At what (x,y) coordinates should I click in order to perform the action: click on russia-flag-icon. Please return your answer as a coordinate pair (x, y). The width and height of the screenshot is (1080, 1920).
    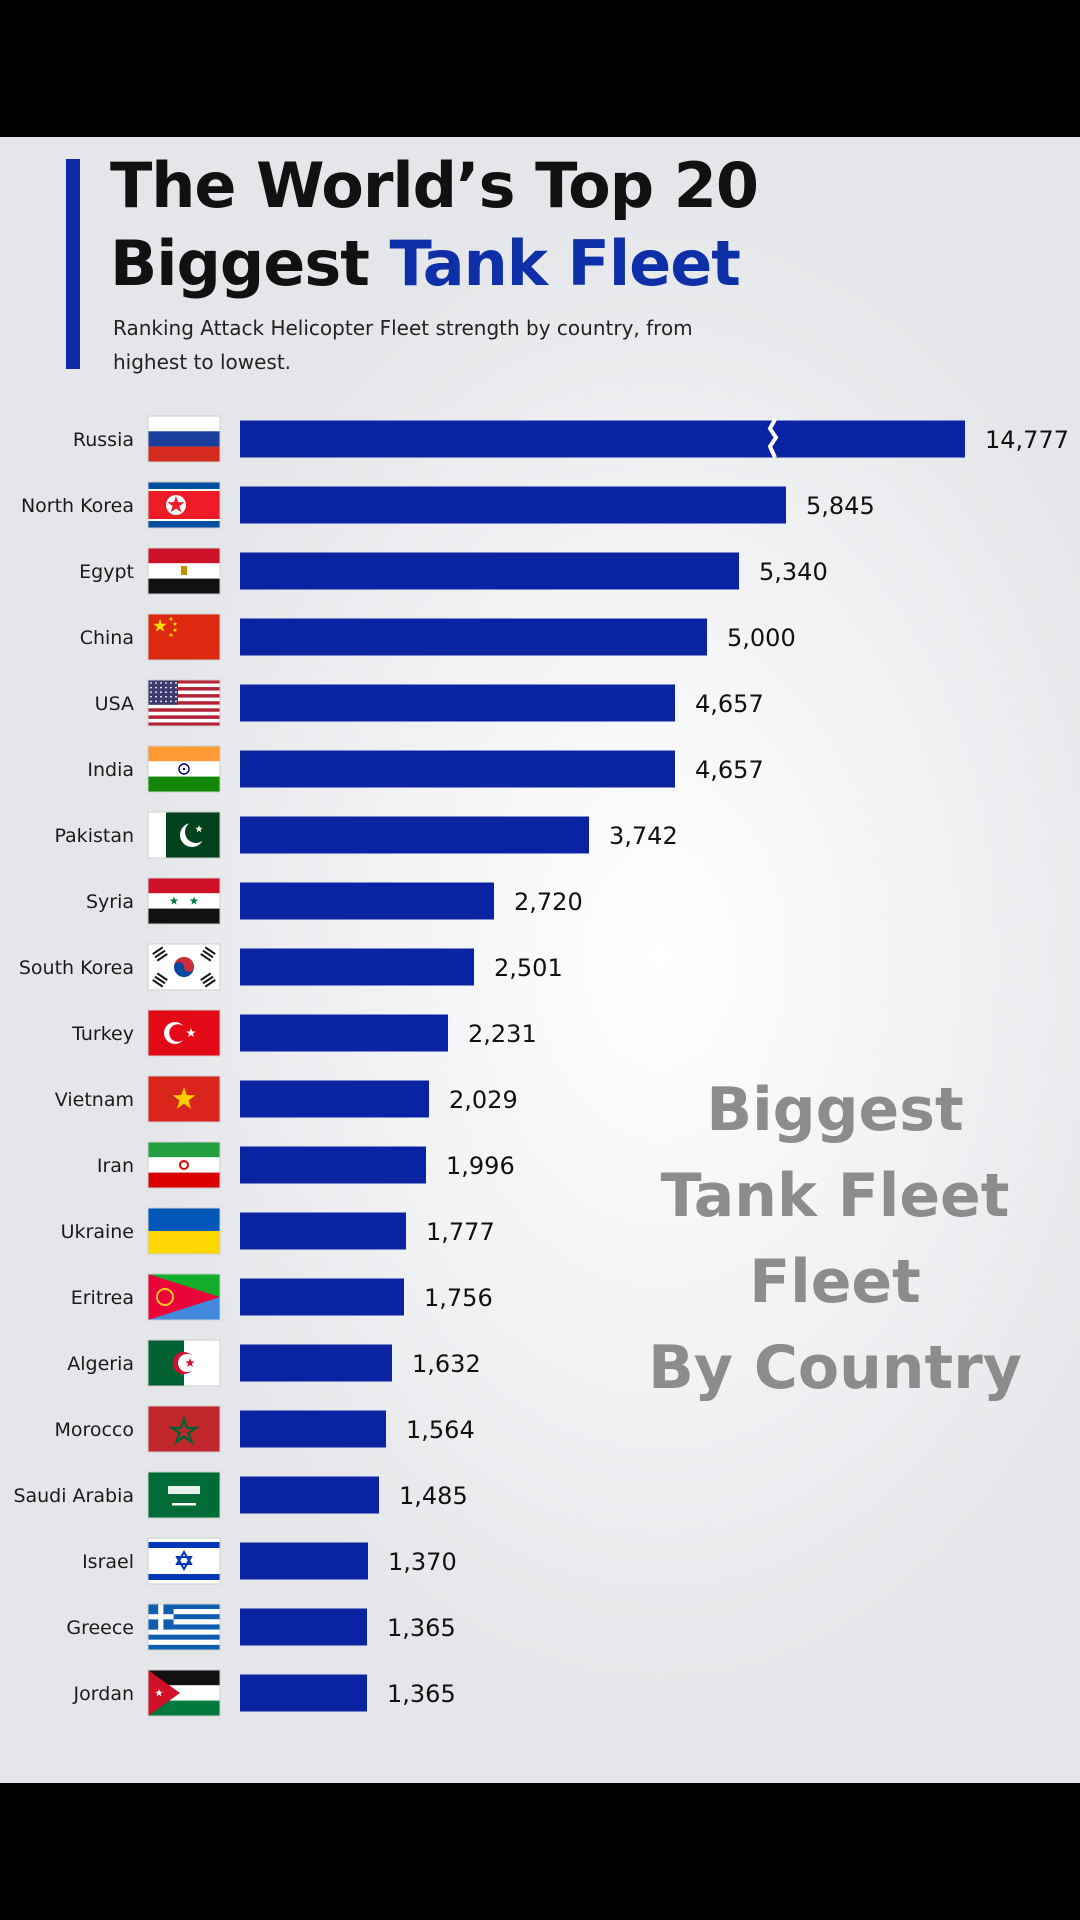
    Looking at the image, I should click on (184, 439).